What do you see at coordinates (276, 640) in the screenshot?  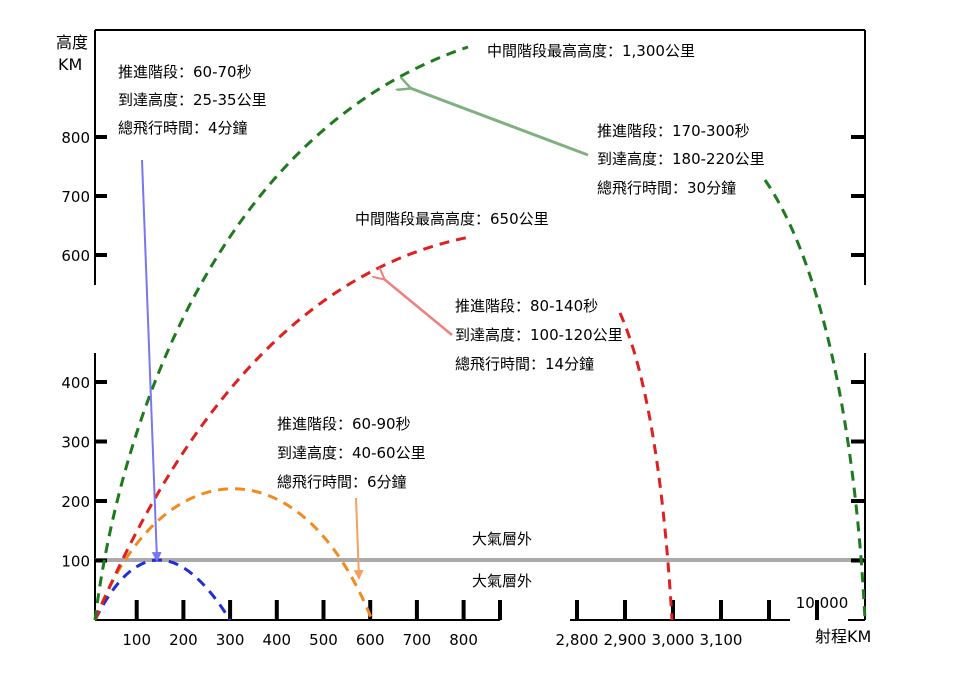 I see `x-tick-label: 400` at bounding box center [276, 640].